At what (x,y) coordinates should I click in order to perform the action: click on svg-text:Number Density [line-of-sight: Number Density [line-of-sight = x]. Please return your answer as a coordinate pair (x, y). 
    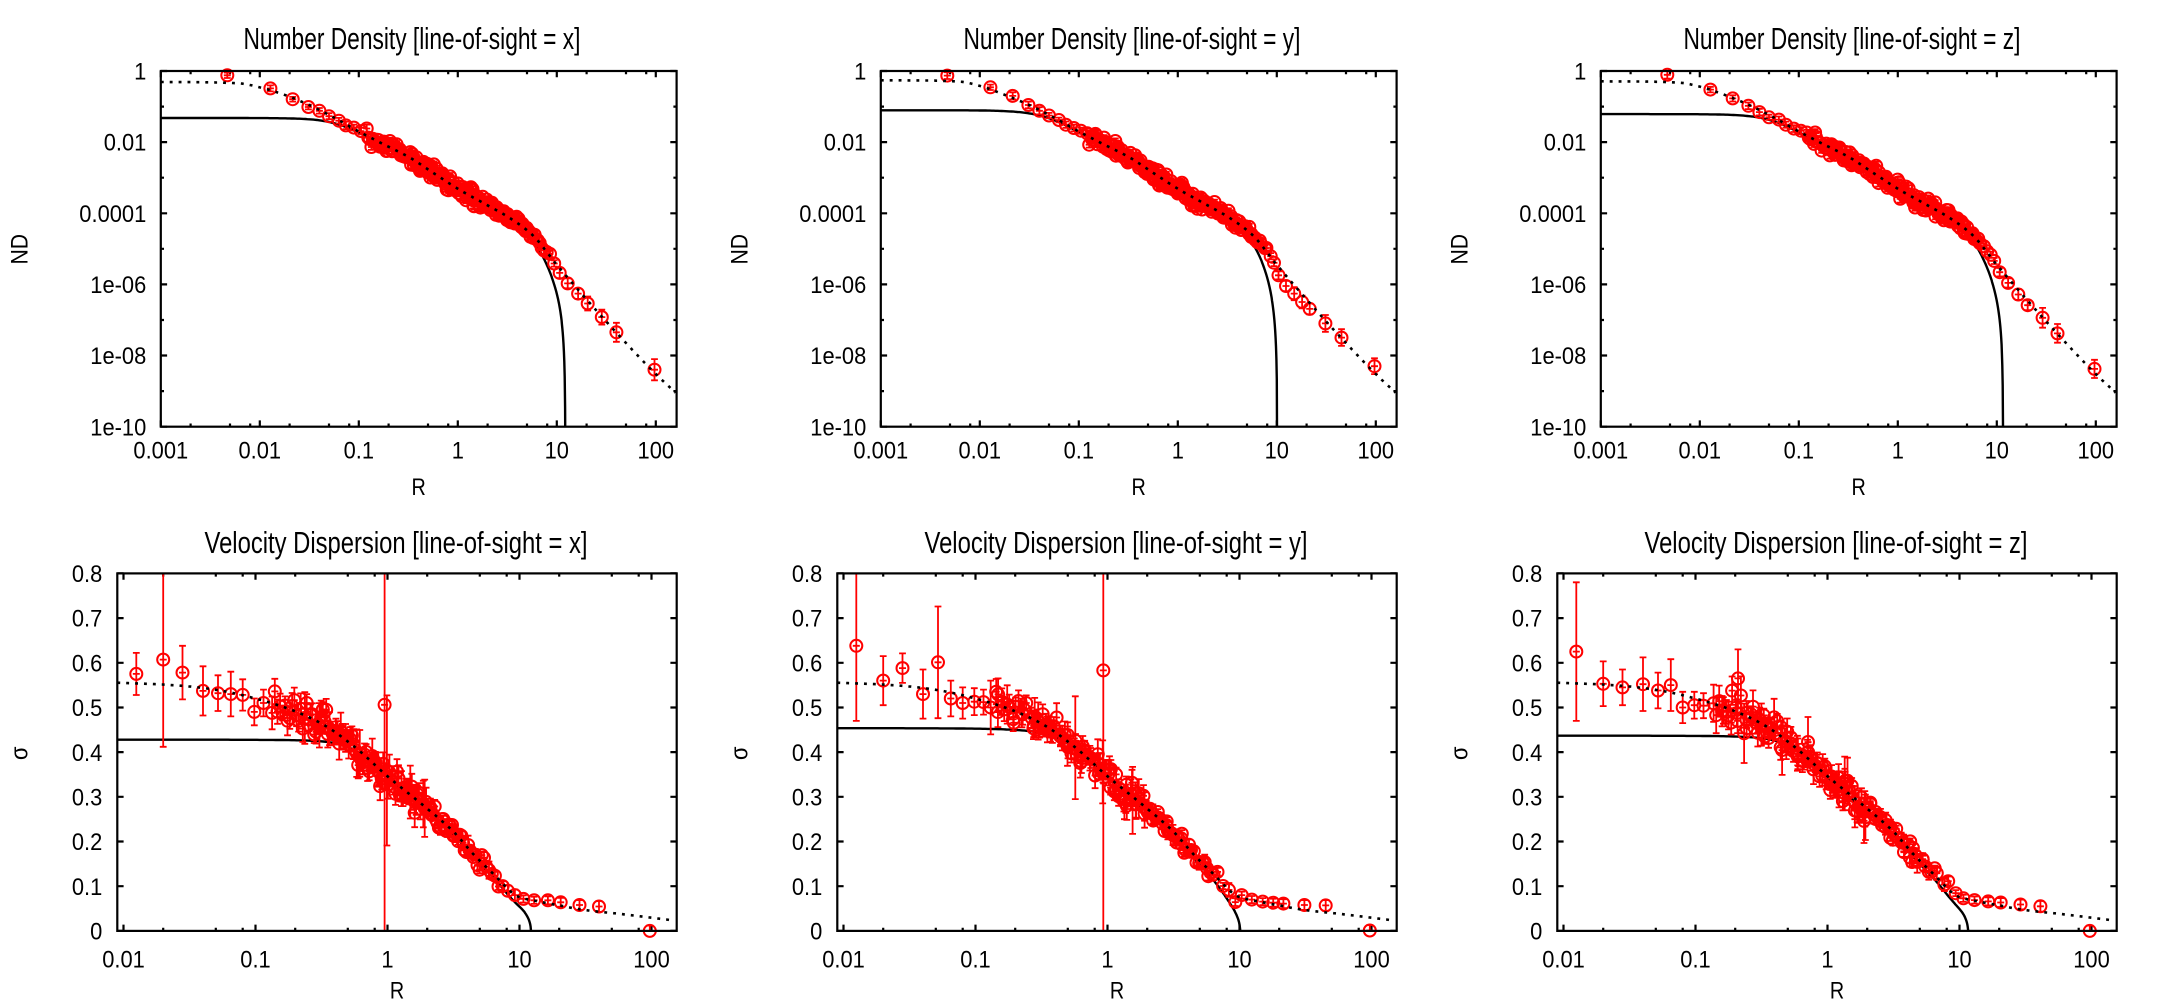
    Looking at the image, I should click on (412, 38).